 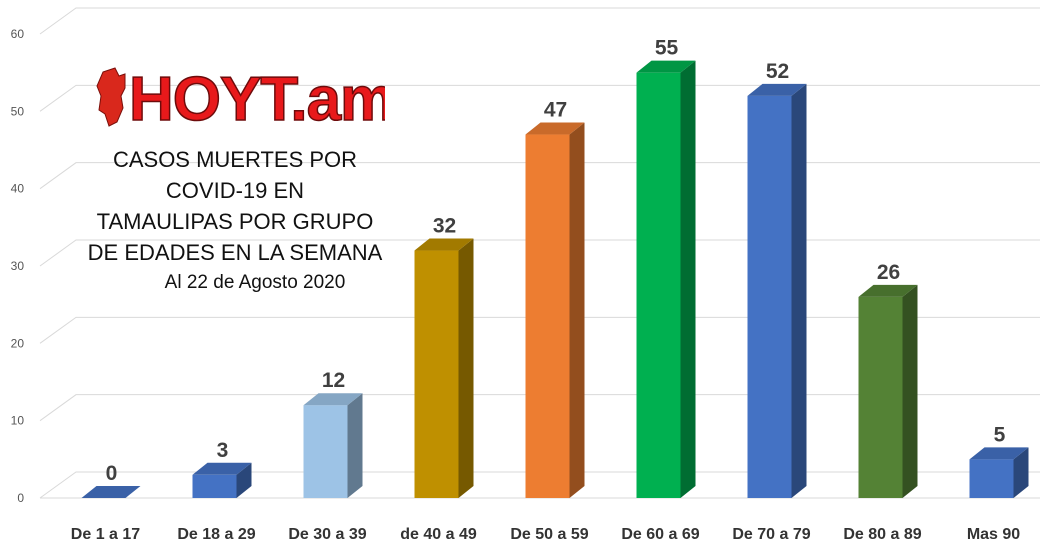 What do you see at coordinates (257, 97) in the screenshot?
I see `logo-text: HOYT.am` at bounding box center [257, 97].